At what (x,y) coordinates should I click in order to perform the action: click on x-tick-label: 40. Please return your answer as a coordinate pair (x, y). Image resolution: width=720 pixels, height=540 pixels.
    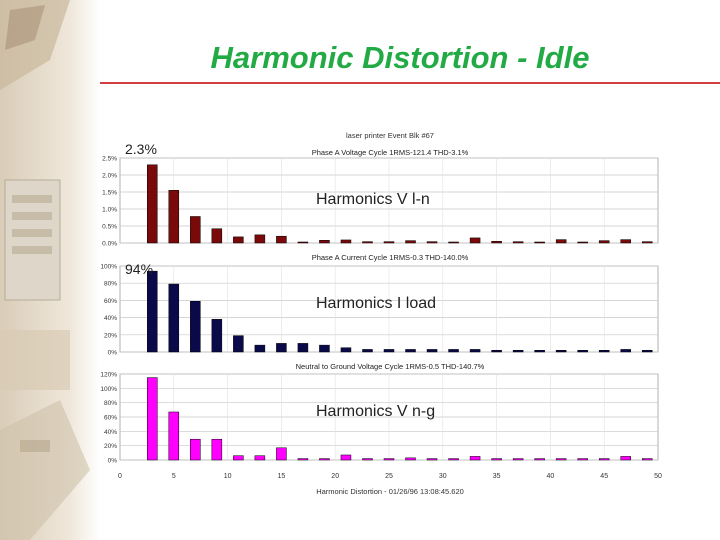
    Looking at the image, I should click on (551, 476).